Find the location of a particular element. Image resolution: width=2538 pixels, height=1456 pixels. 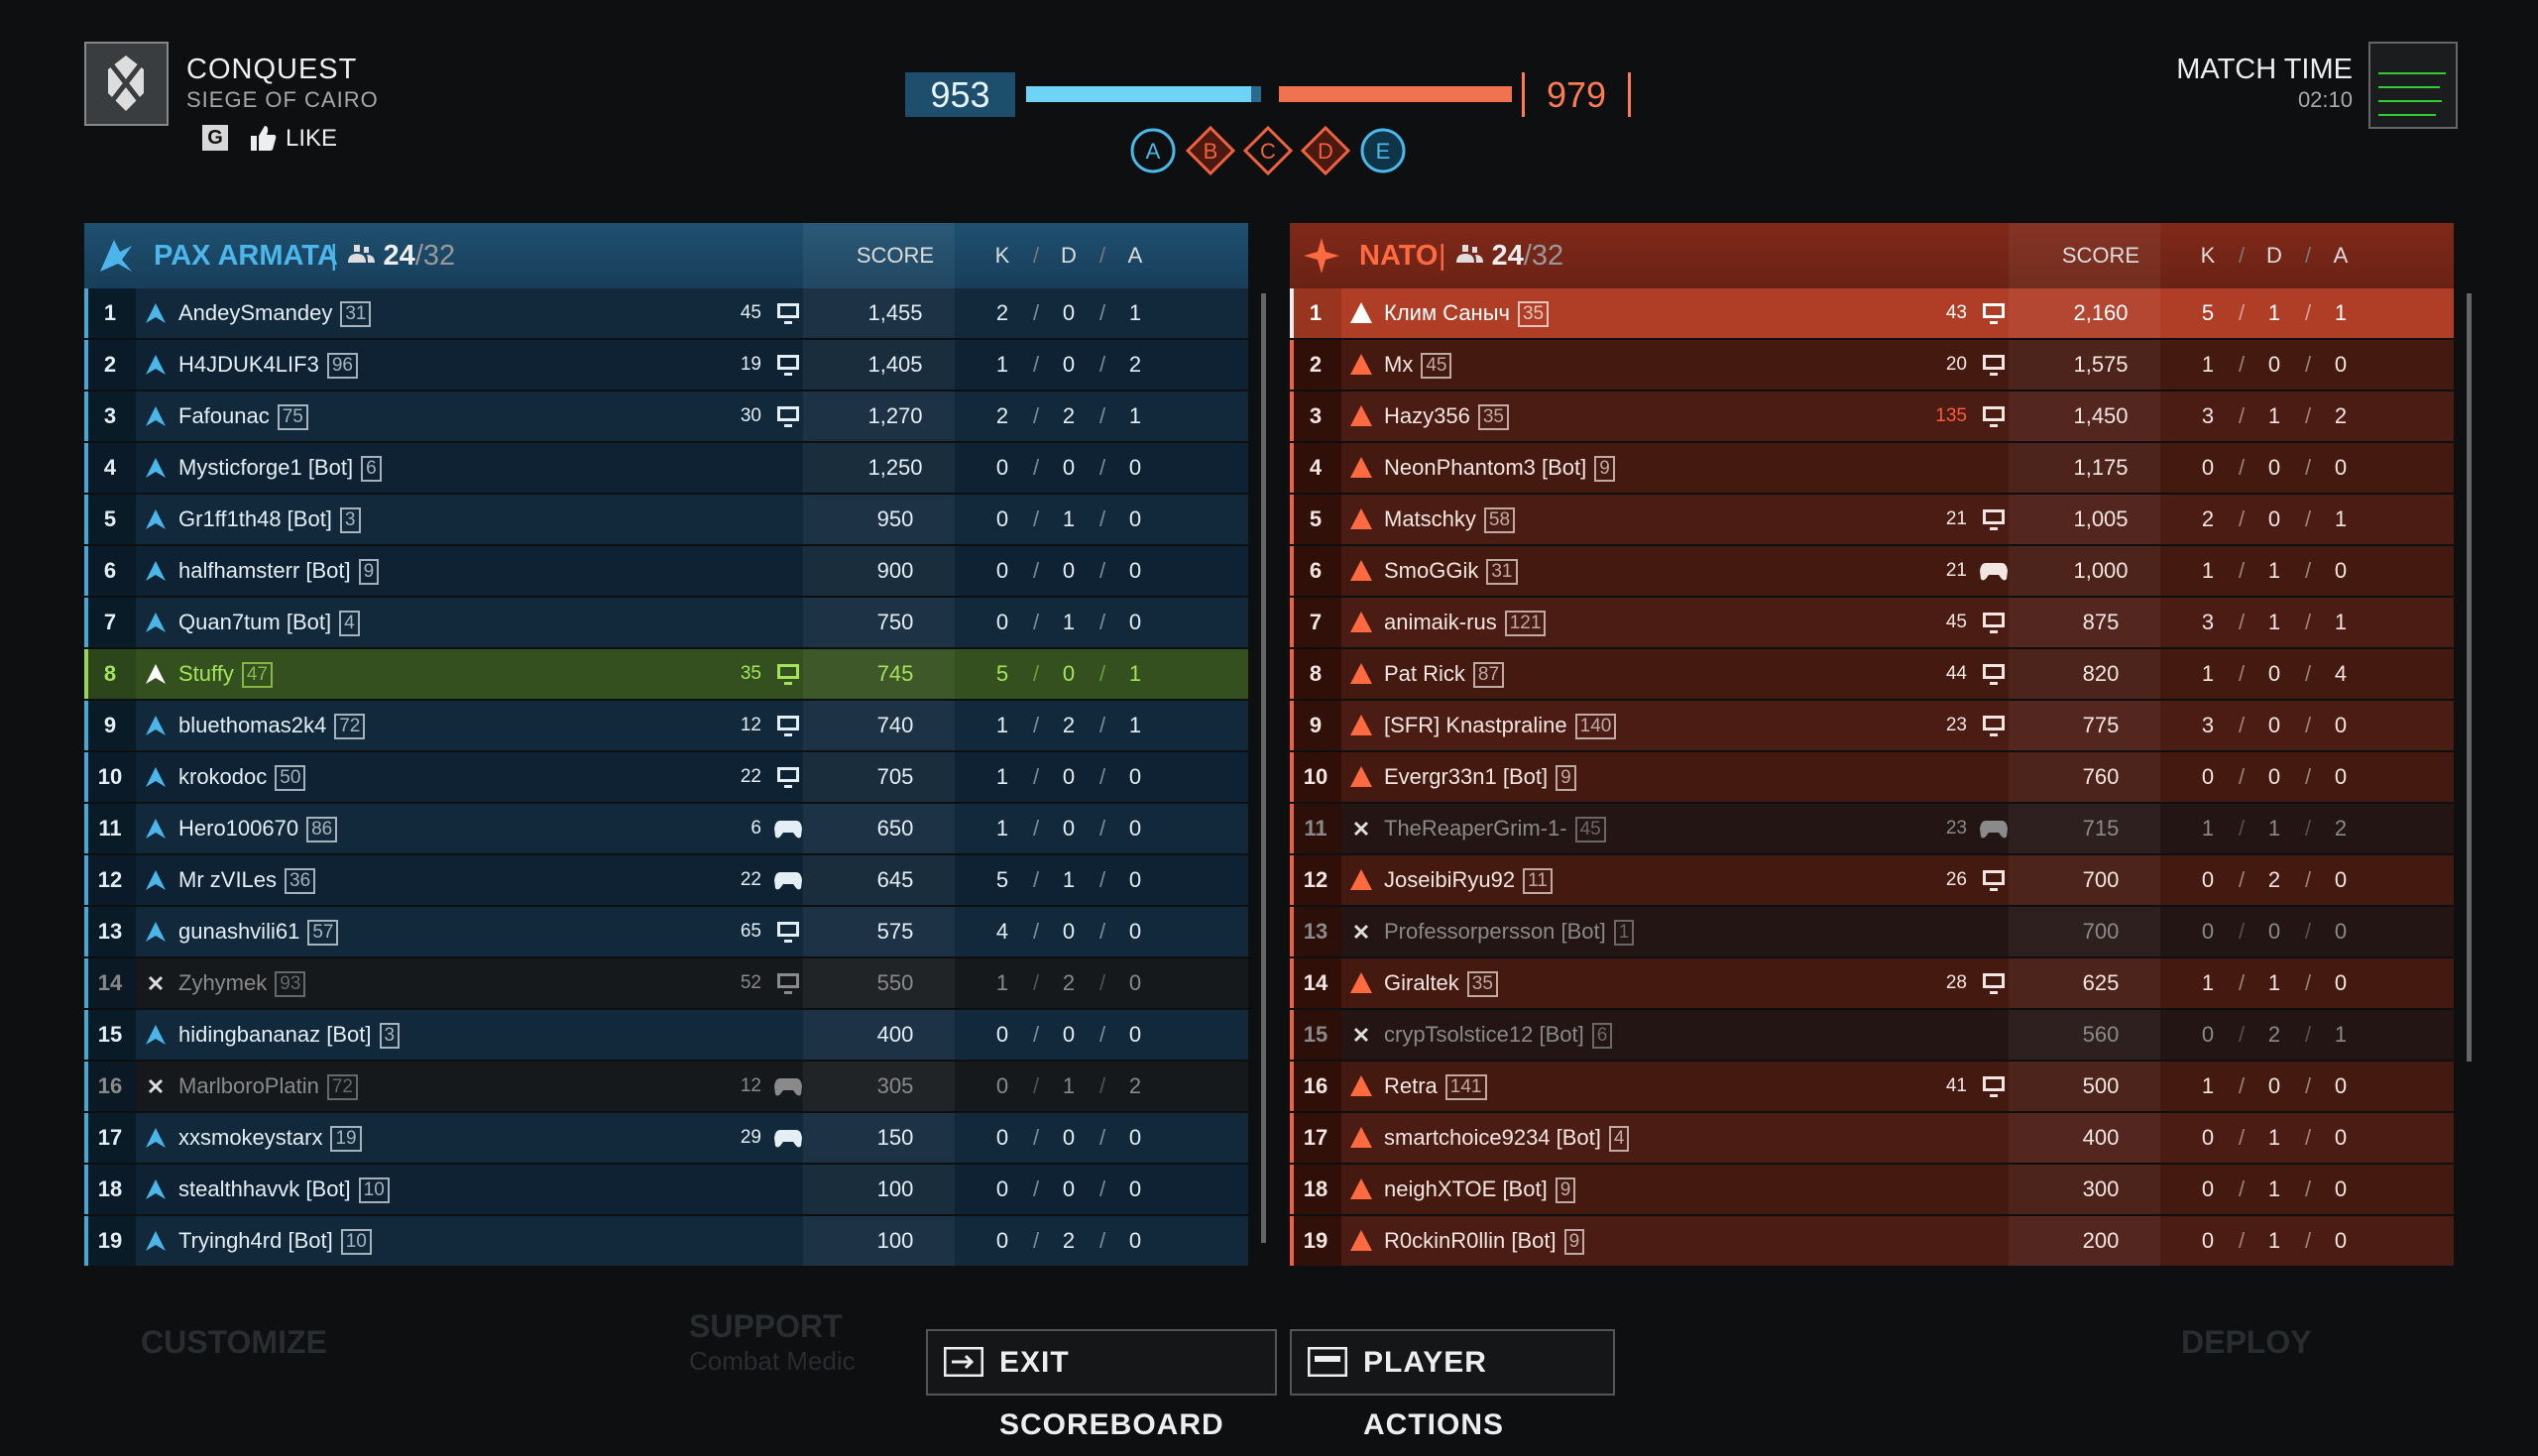

score: 1,450 is located at coordinates (2101, 415).